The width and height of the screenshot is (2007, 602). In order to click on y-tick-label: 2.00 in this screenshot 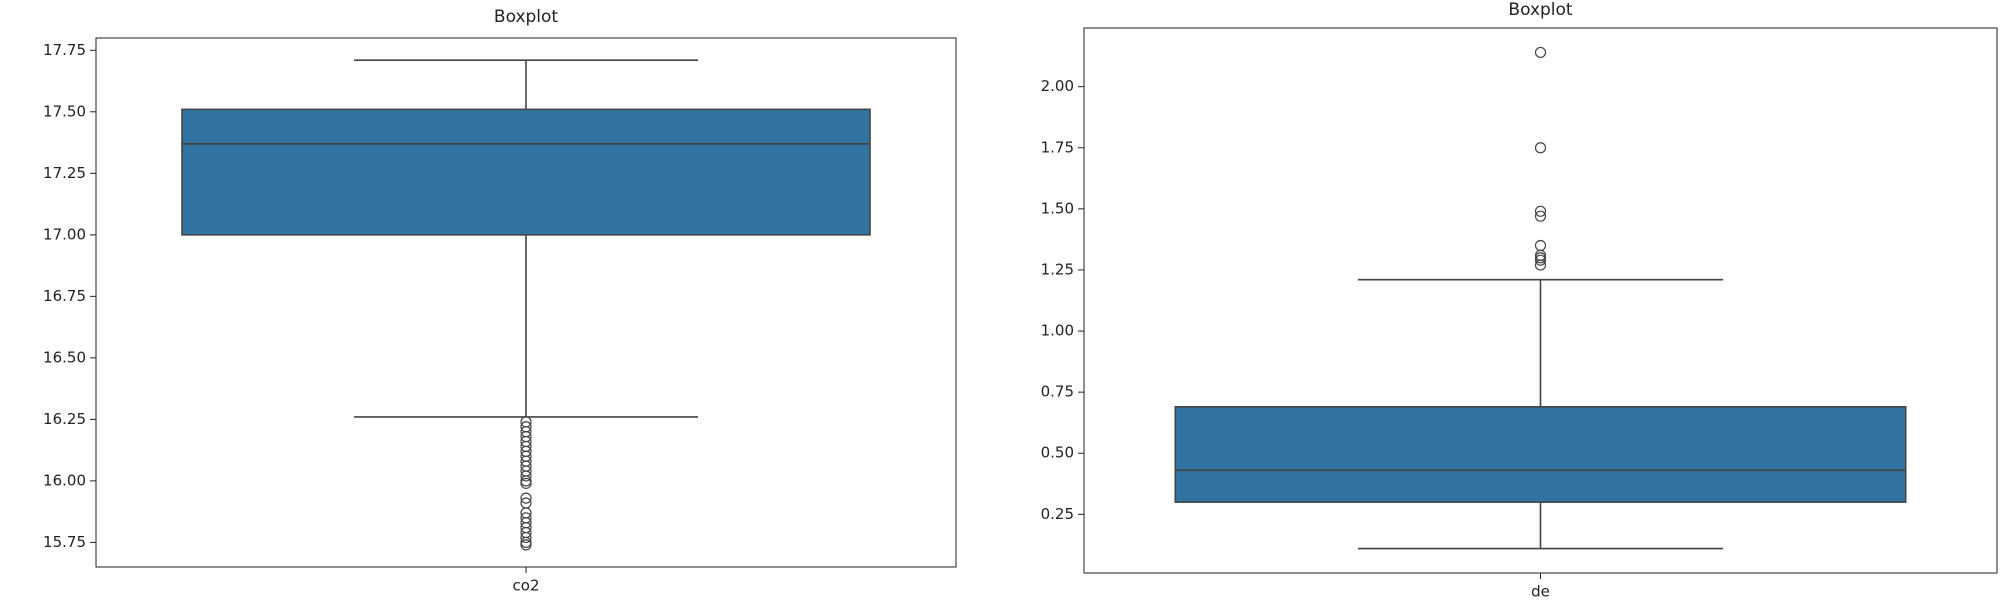, I will do `click(1057, 86)`.